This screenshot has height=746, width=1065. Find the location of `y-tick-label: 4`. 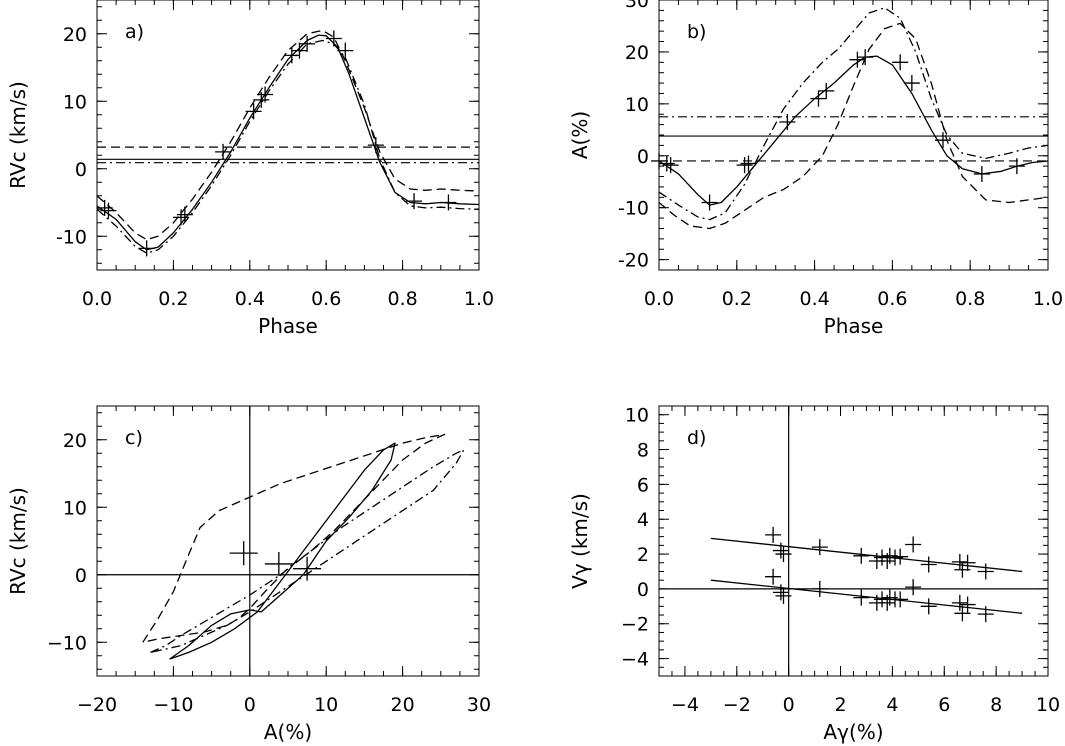

y-tick-label: 4 is located at coordinates (643, 520).